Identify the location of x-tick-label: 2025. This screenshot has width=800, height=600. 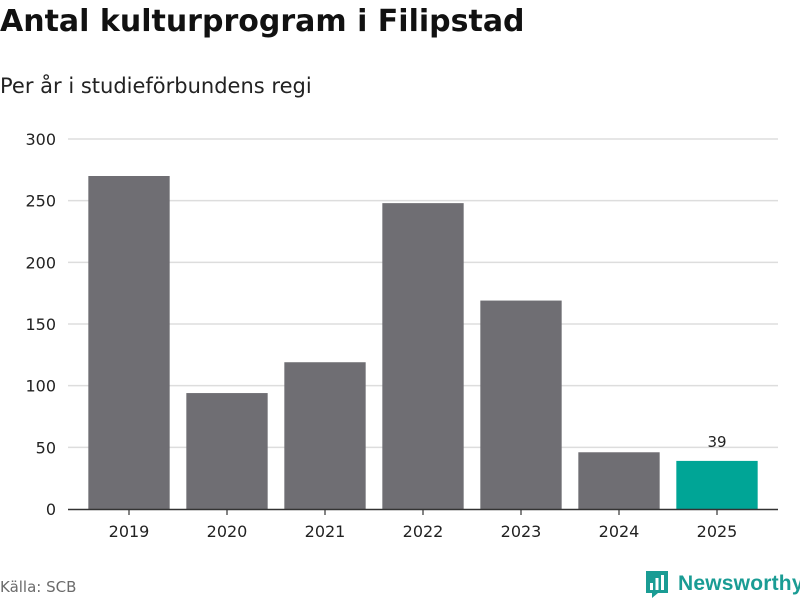
(717, 531).